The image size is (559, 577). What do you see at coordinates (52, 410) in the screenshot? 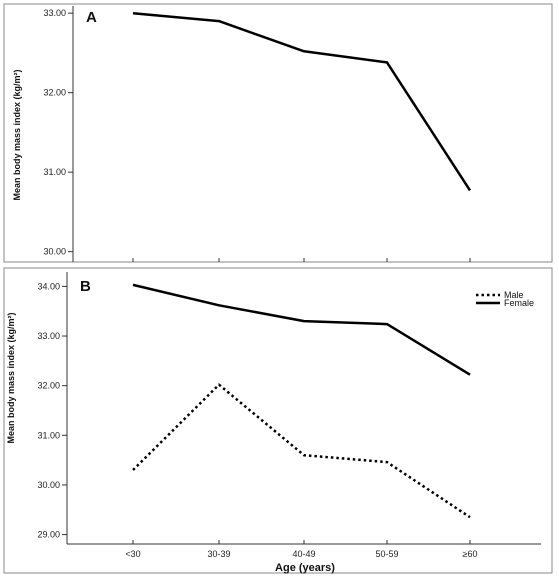
I see `panel-b-y-ticks: 34.00 33.00 32.00 31.00 30.00 29.00` at bounding box center [52, 410].